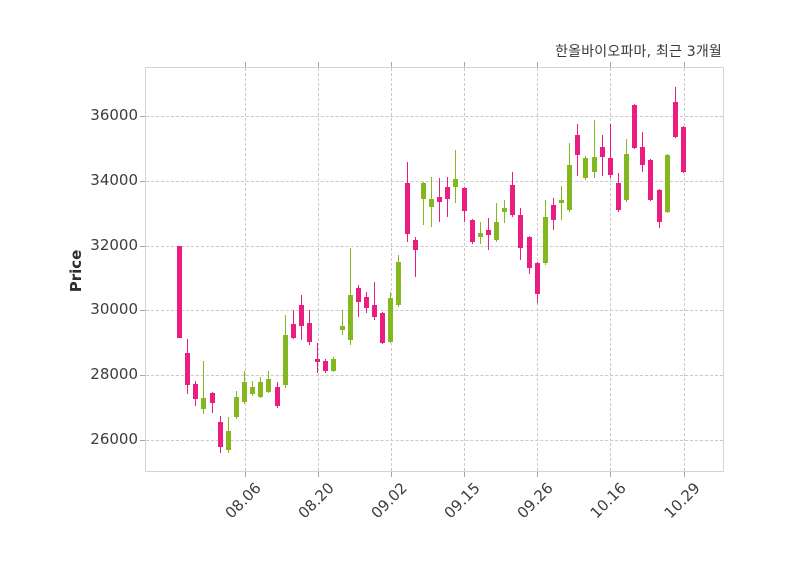 The height and width of the screenshot is (575, 800). I want to click on y-axis-label: Price, so click(76, 271).